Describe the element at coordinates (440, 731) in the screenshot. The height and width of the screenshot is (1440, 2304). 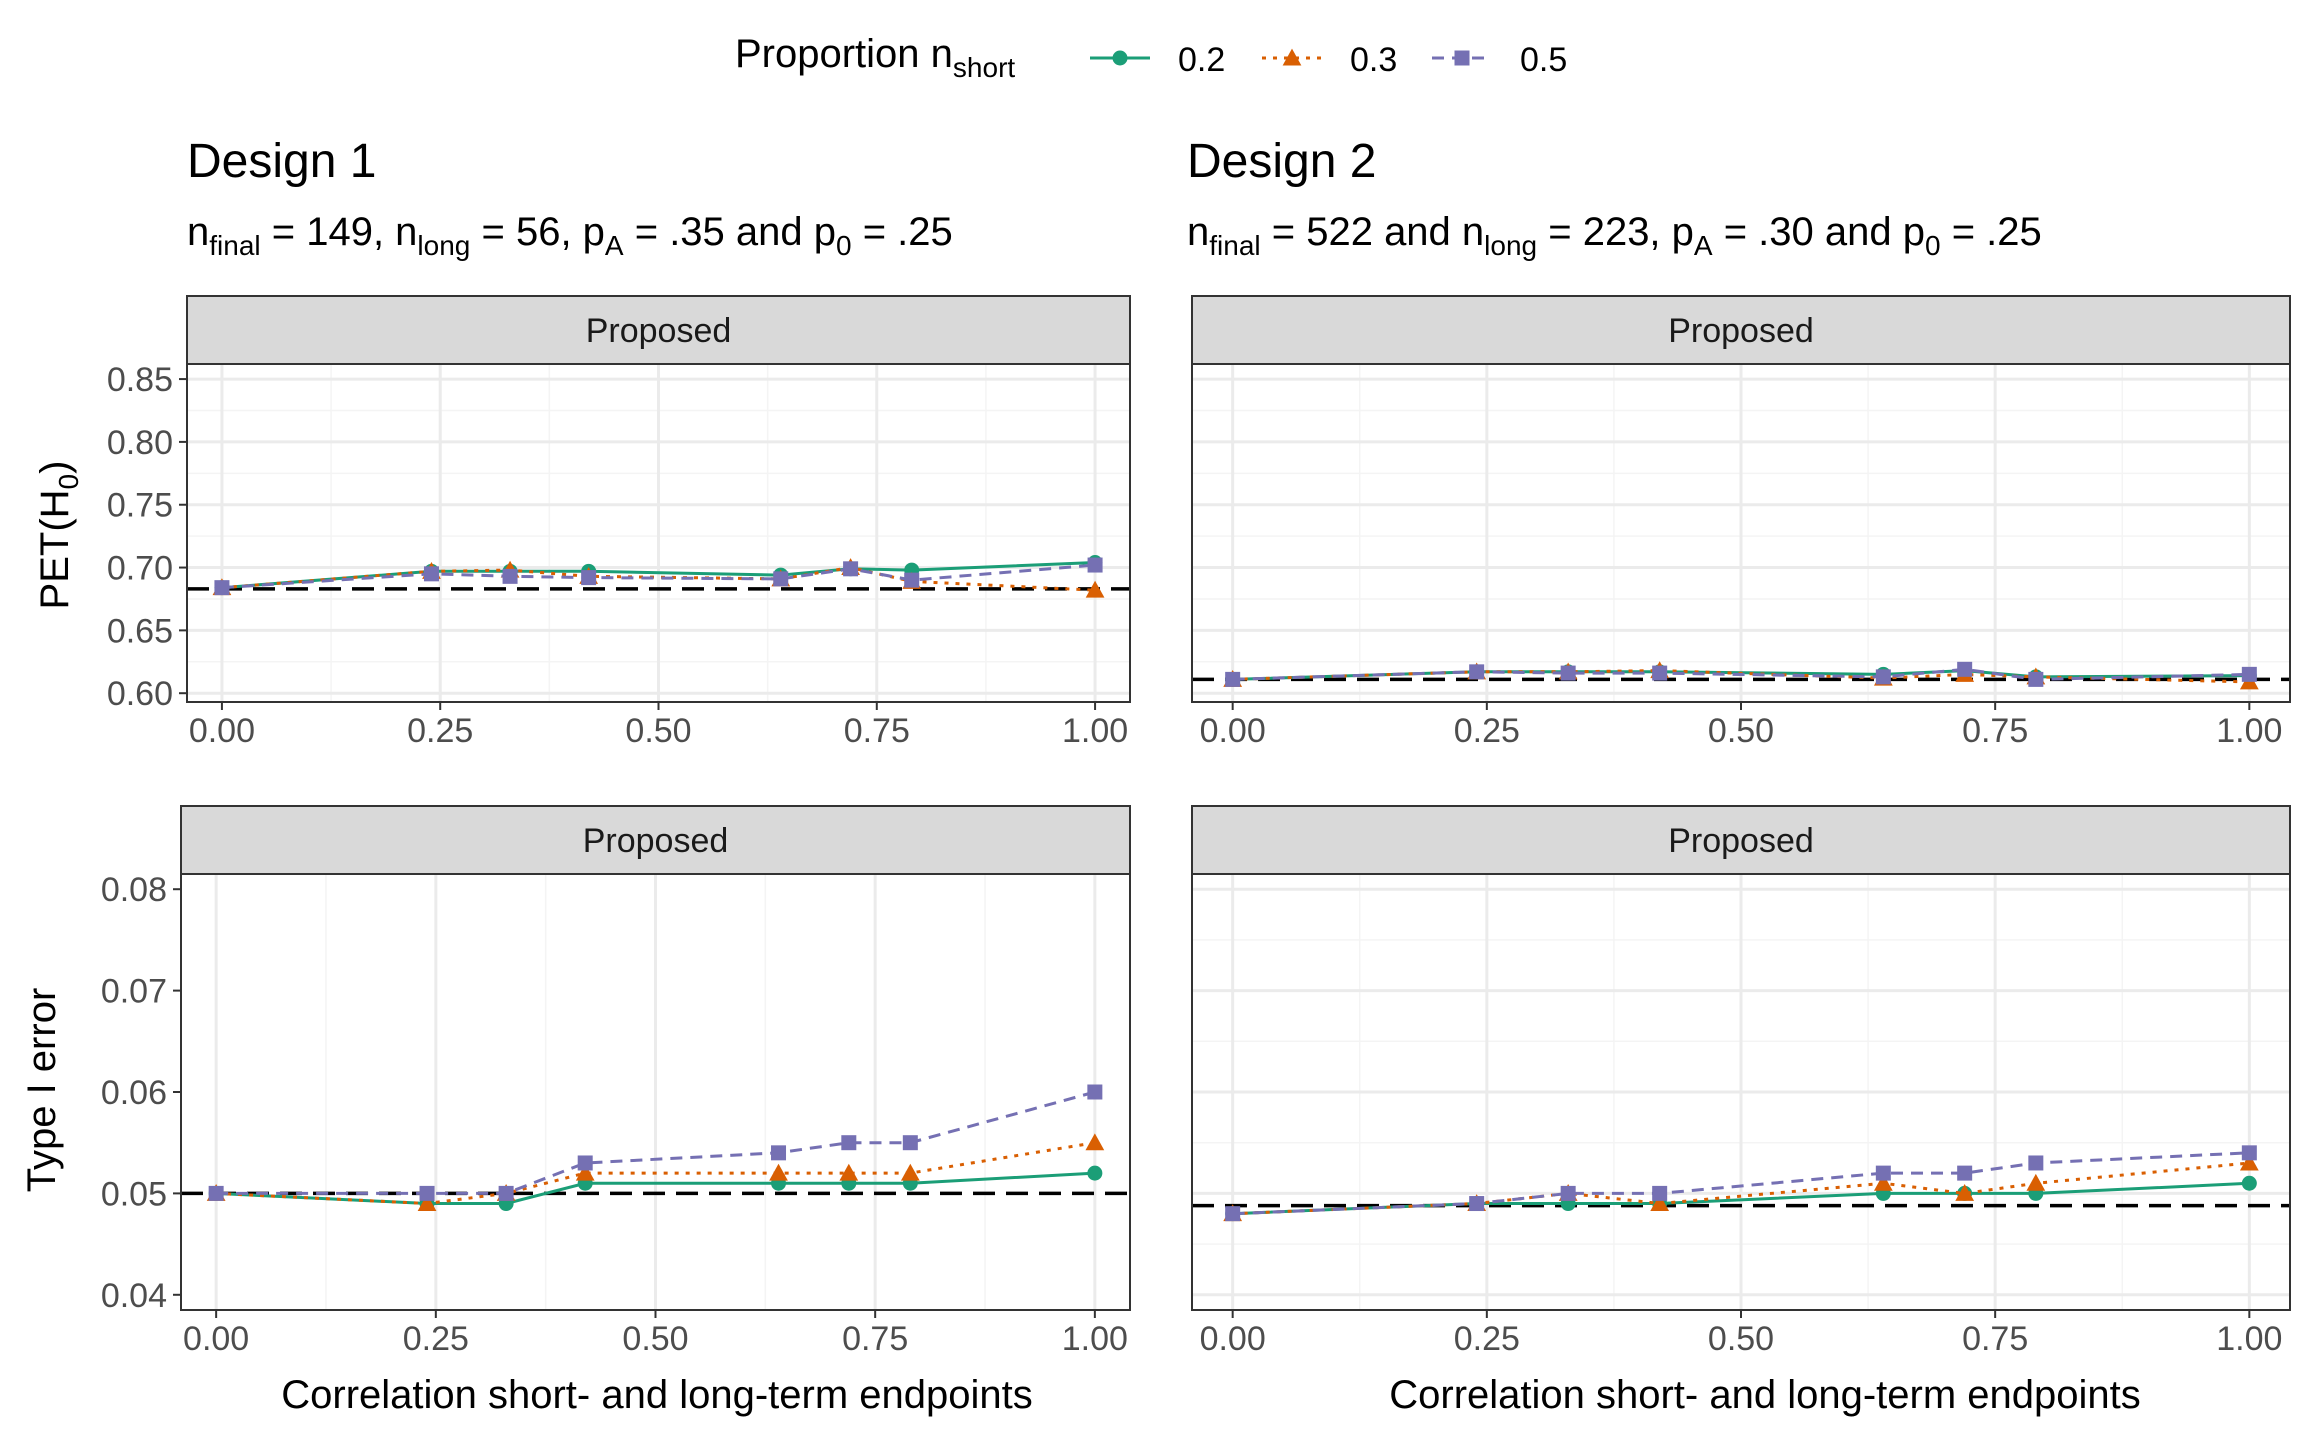
I see `x-tick-label: 0.25` at that location.